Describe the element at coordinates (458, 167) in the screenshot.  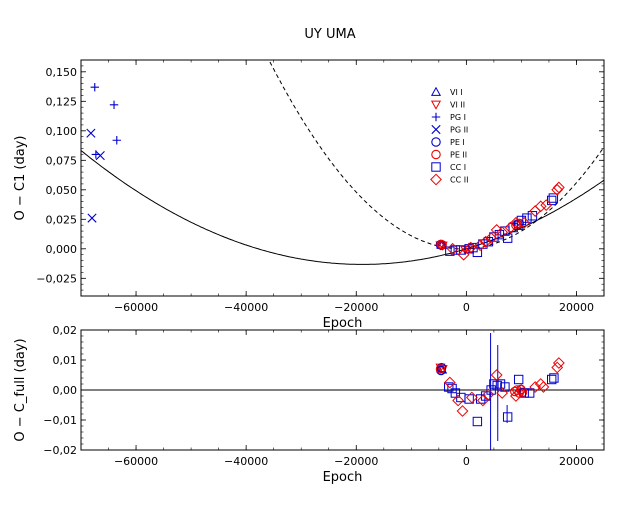
I see `legend-label: CC I` at that location.